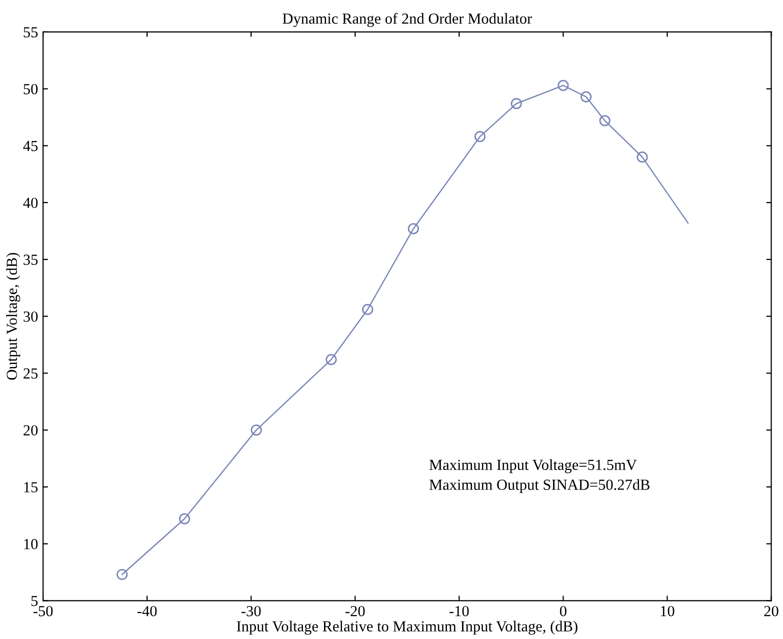 This screenshot has width=783, height=639. I want to click on x-tick-label: 10, so click(667, 611).